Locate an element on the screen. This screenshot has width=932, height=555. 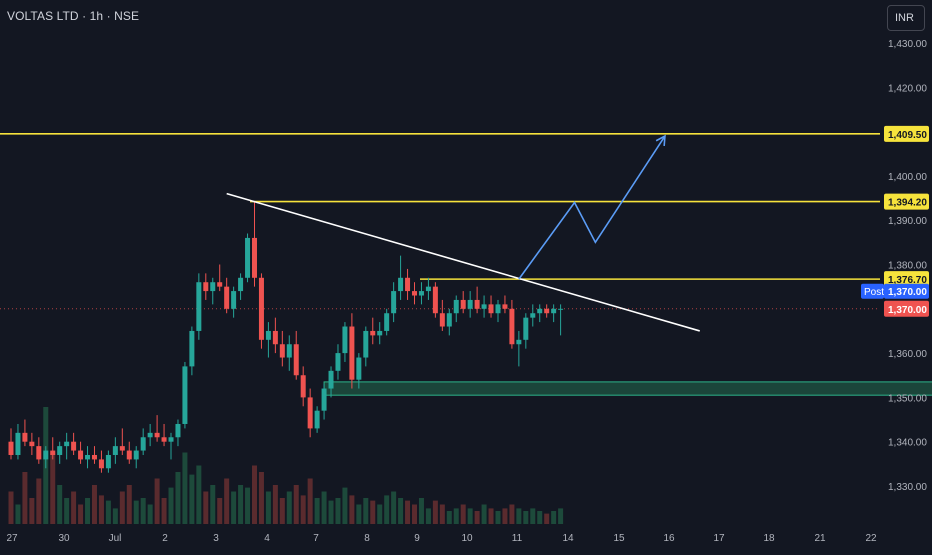
y-tick-label: 1,400.00 is located at coordinates (907, 177).